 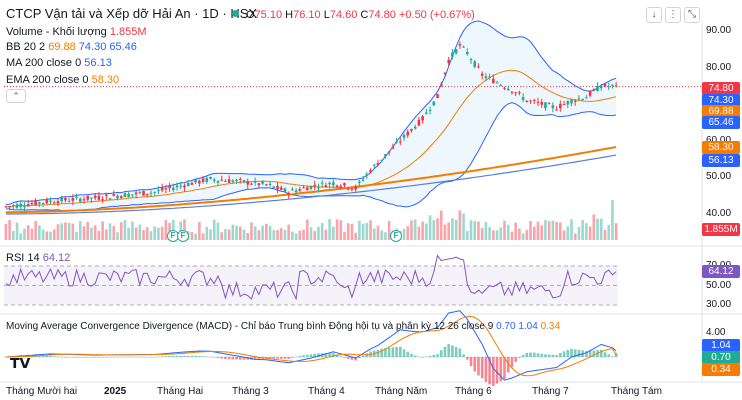 I want to click on bb-lower-value: 65.46, so click(x=123, y=47).